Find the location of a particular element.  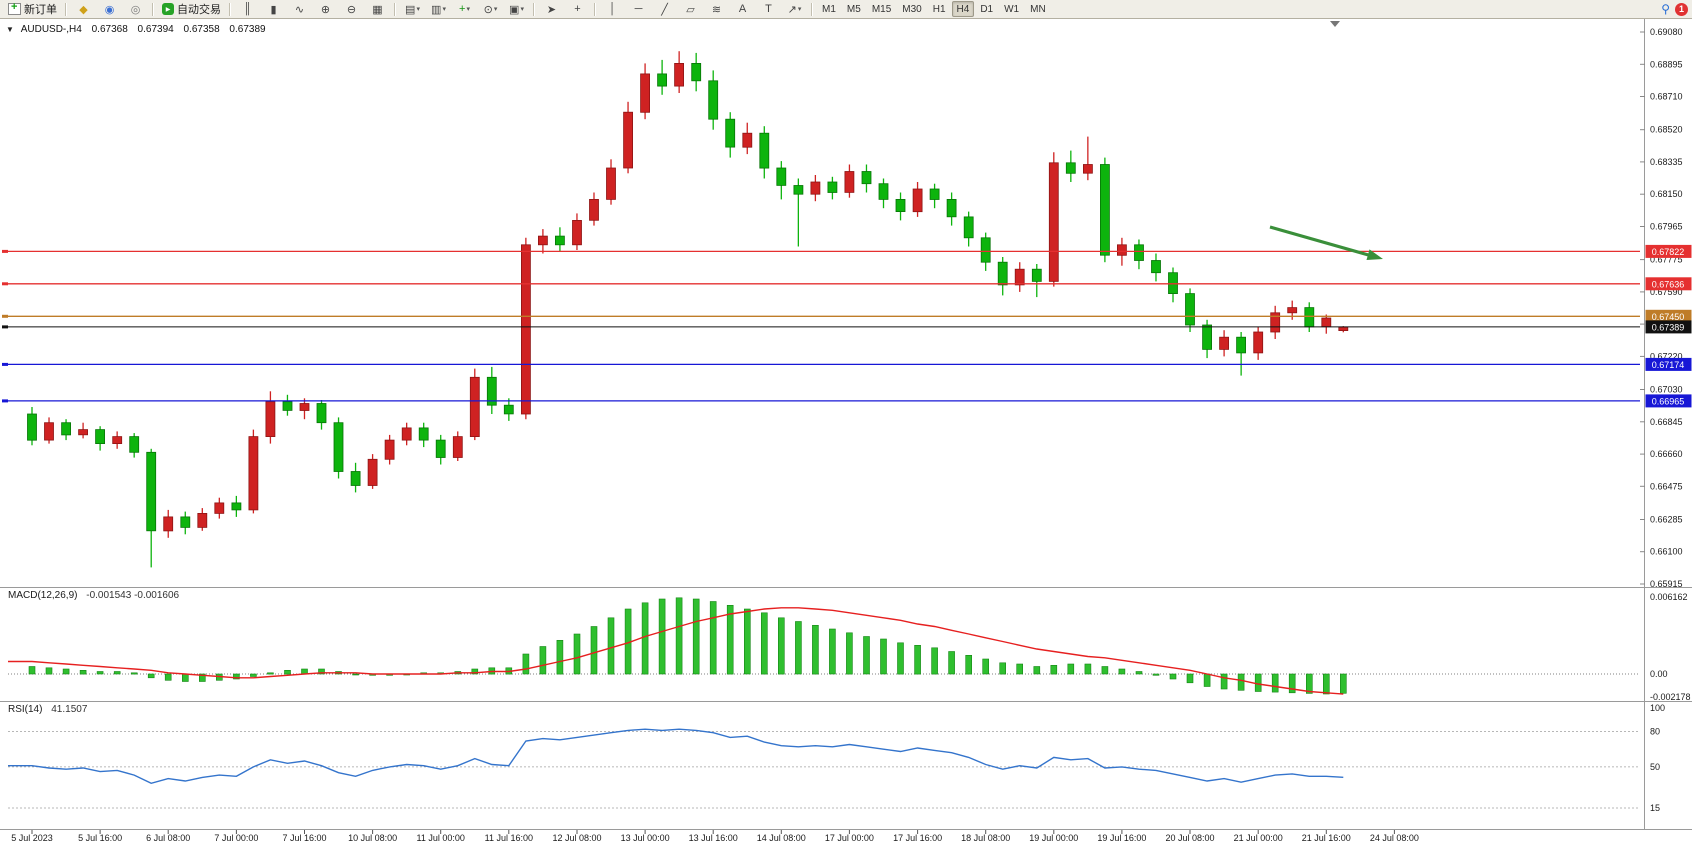

timeframe-m15-button: M15 is located at coordinates (881, 9).